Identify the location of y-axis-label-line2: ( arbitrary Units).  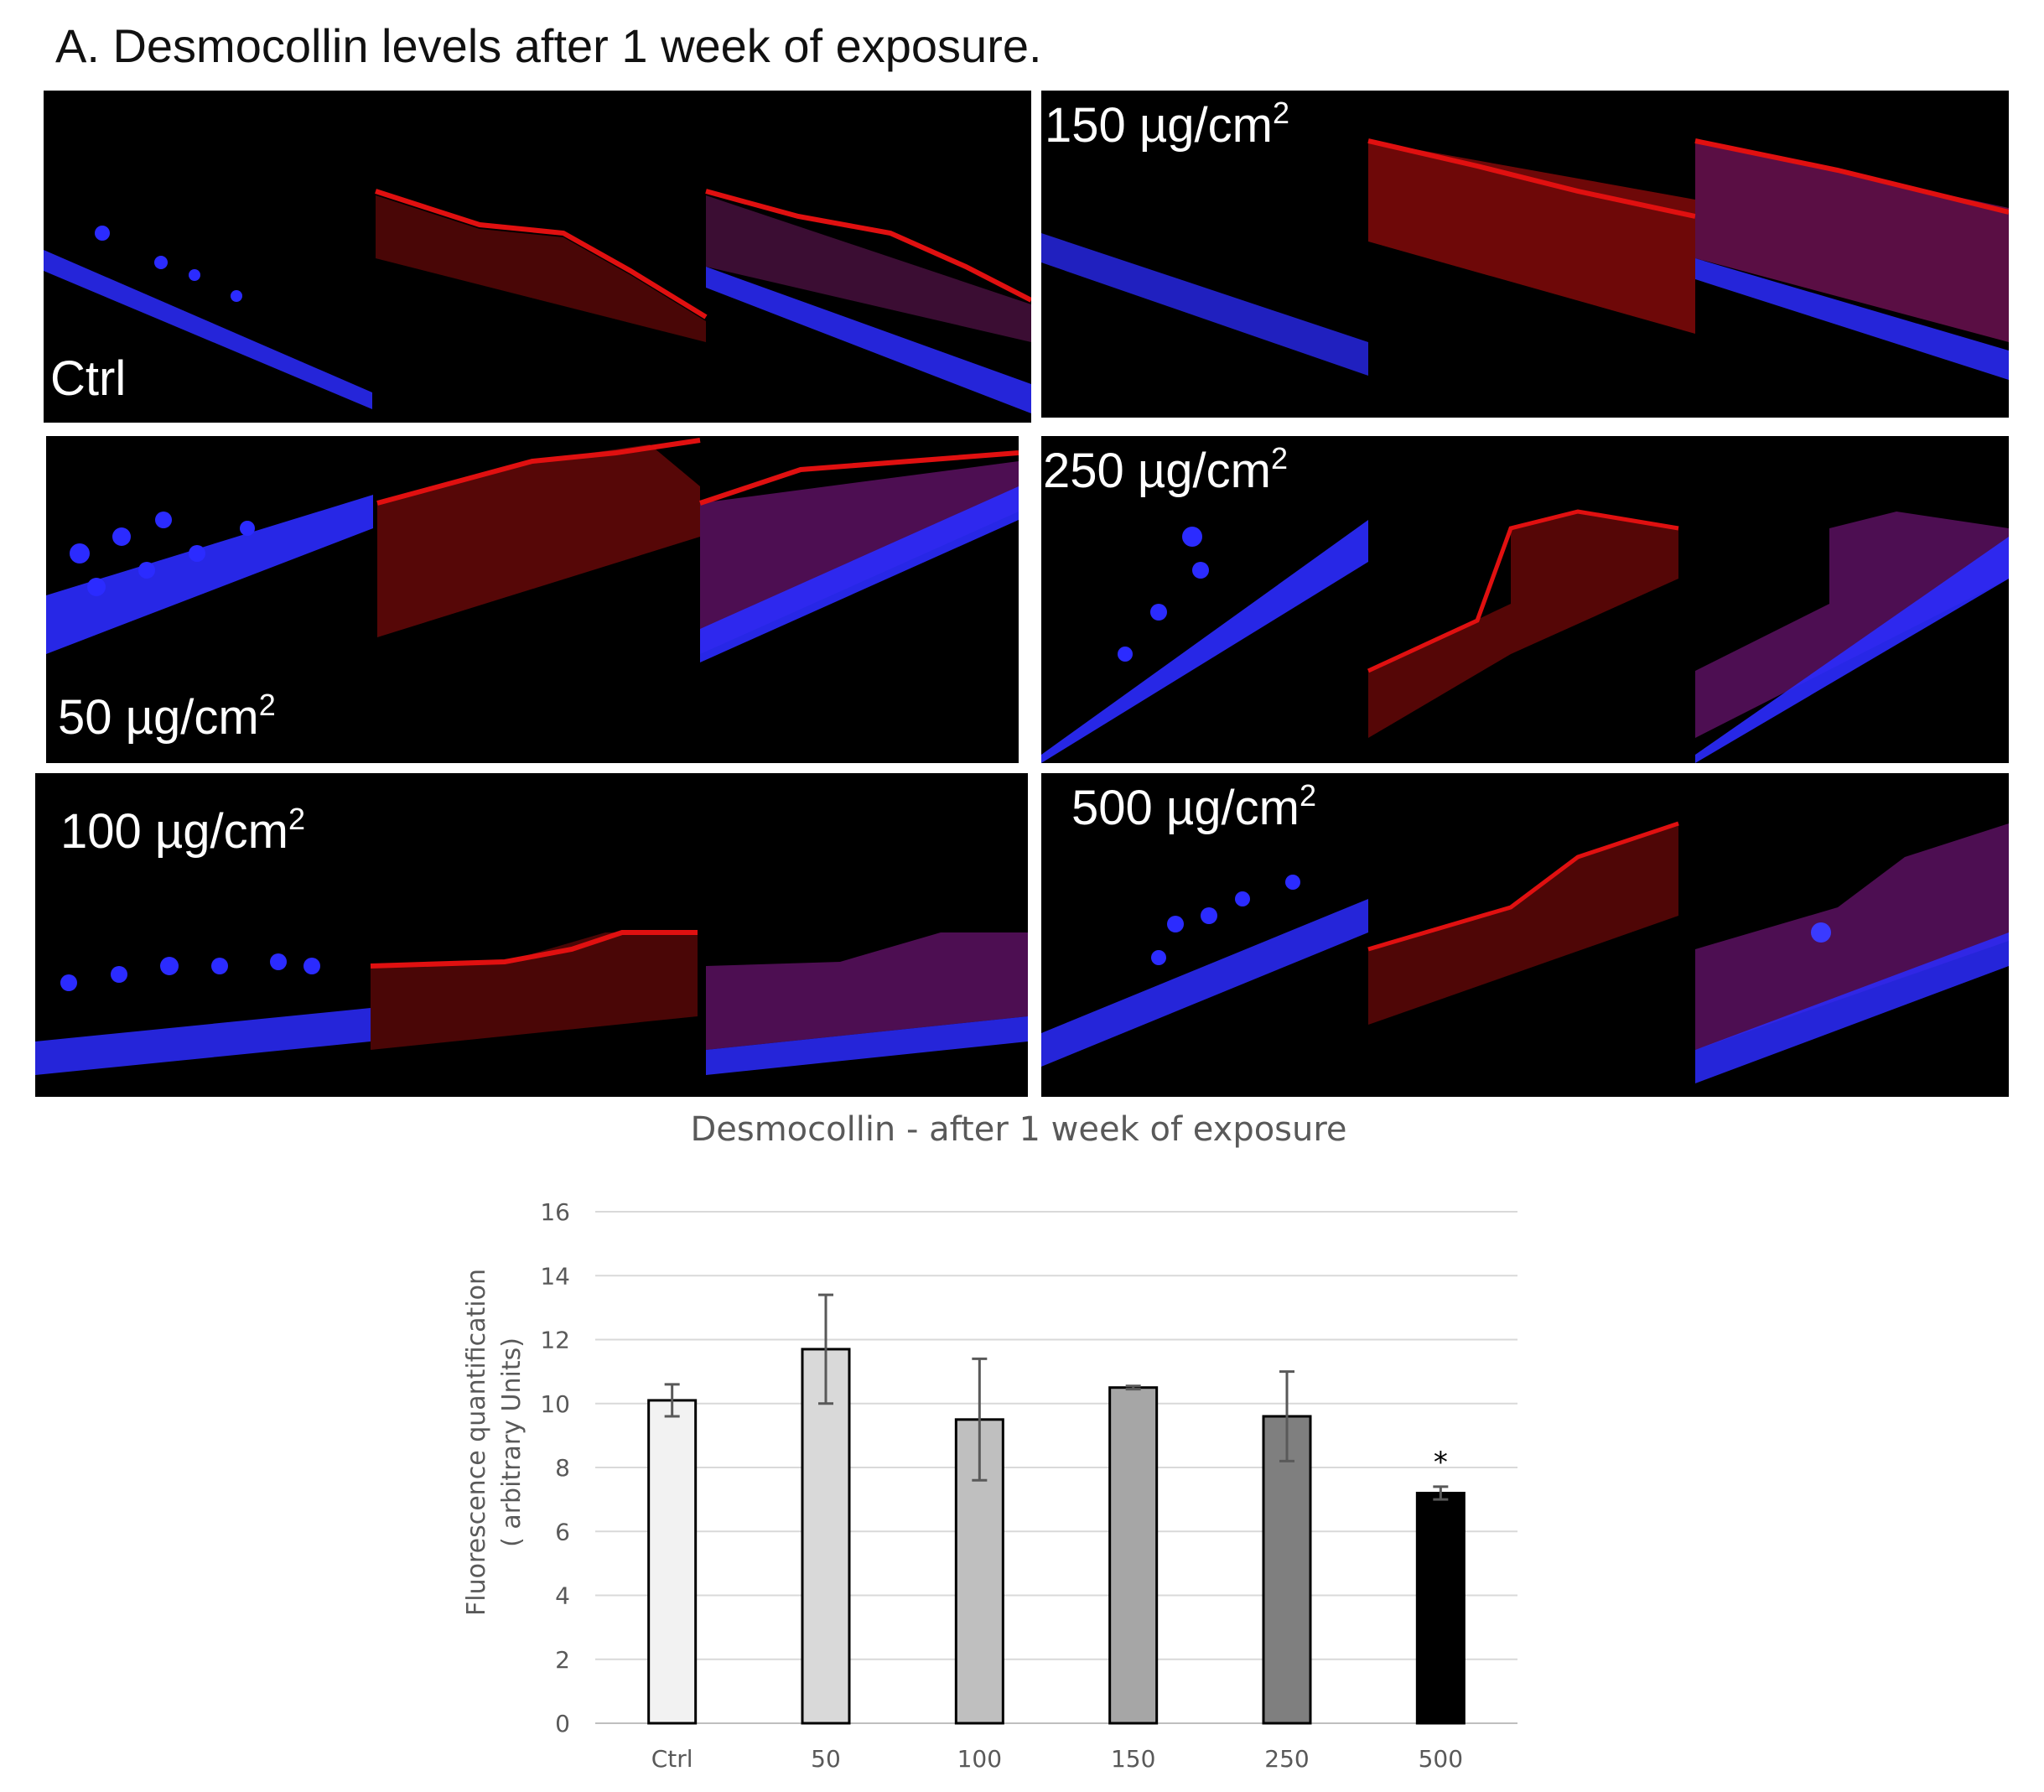
(512, 1442).